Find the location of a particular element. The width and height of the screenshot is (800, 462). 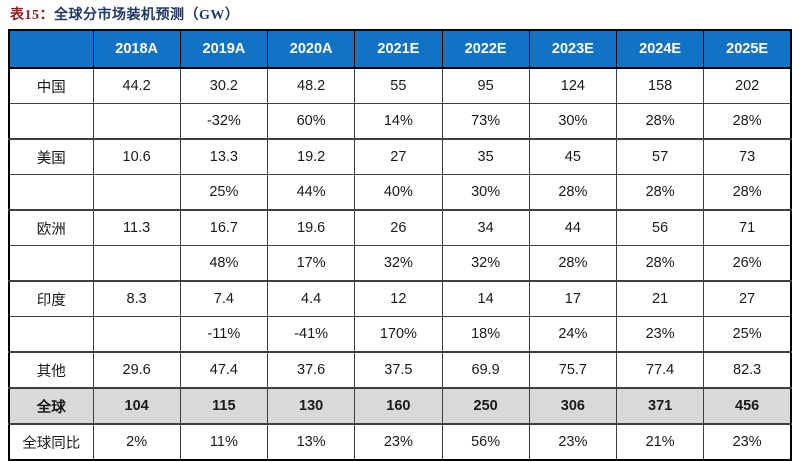

data-cell: 13.3 is located at coordinates (224, 156).